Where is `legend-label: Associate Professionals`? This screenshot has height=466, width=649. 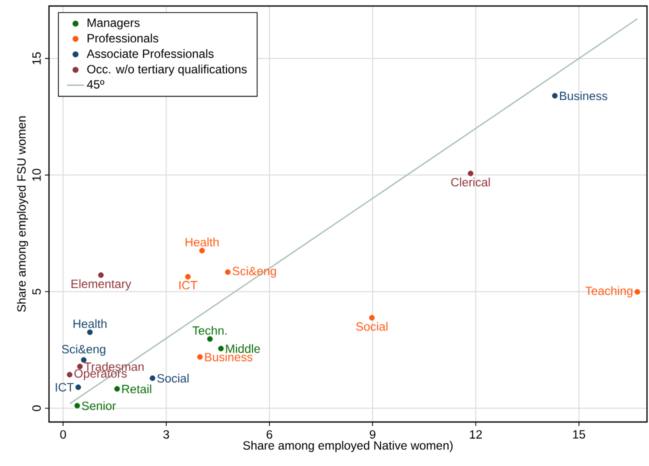
legend-label: Associate Professionals is located at coordinates (150, 53).